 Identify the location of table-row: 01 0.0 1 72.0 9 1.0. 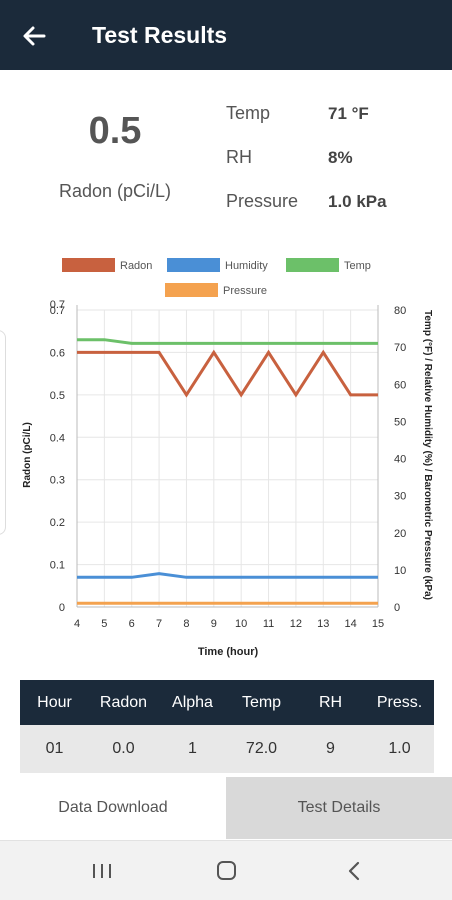
(227, 749).